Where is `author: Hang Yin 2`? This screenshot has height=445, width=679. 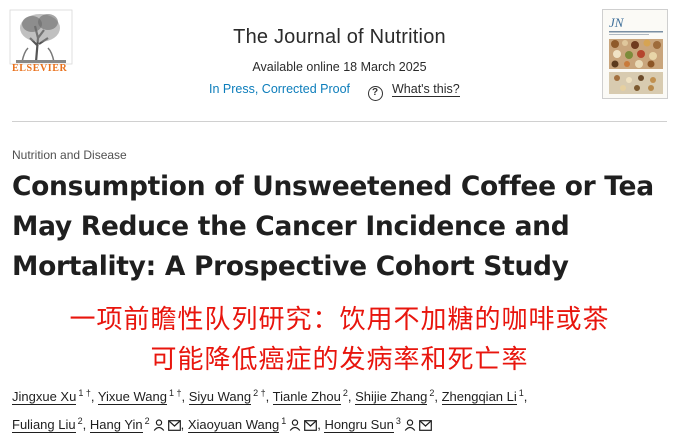
author: Hang Yin 2 is located at coordinates (135, 424).